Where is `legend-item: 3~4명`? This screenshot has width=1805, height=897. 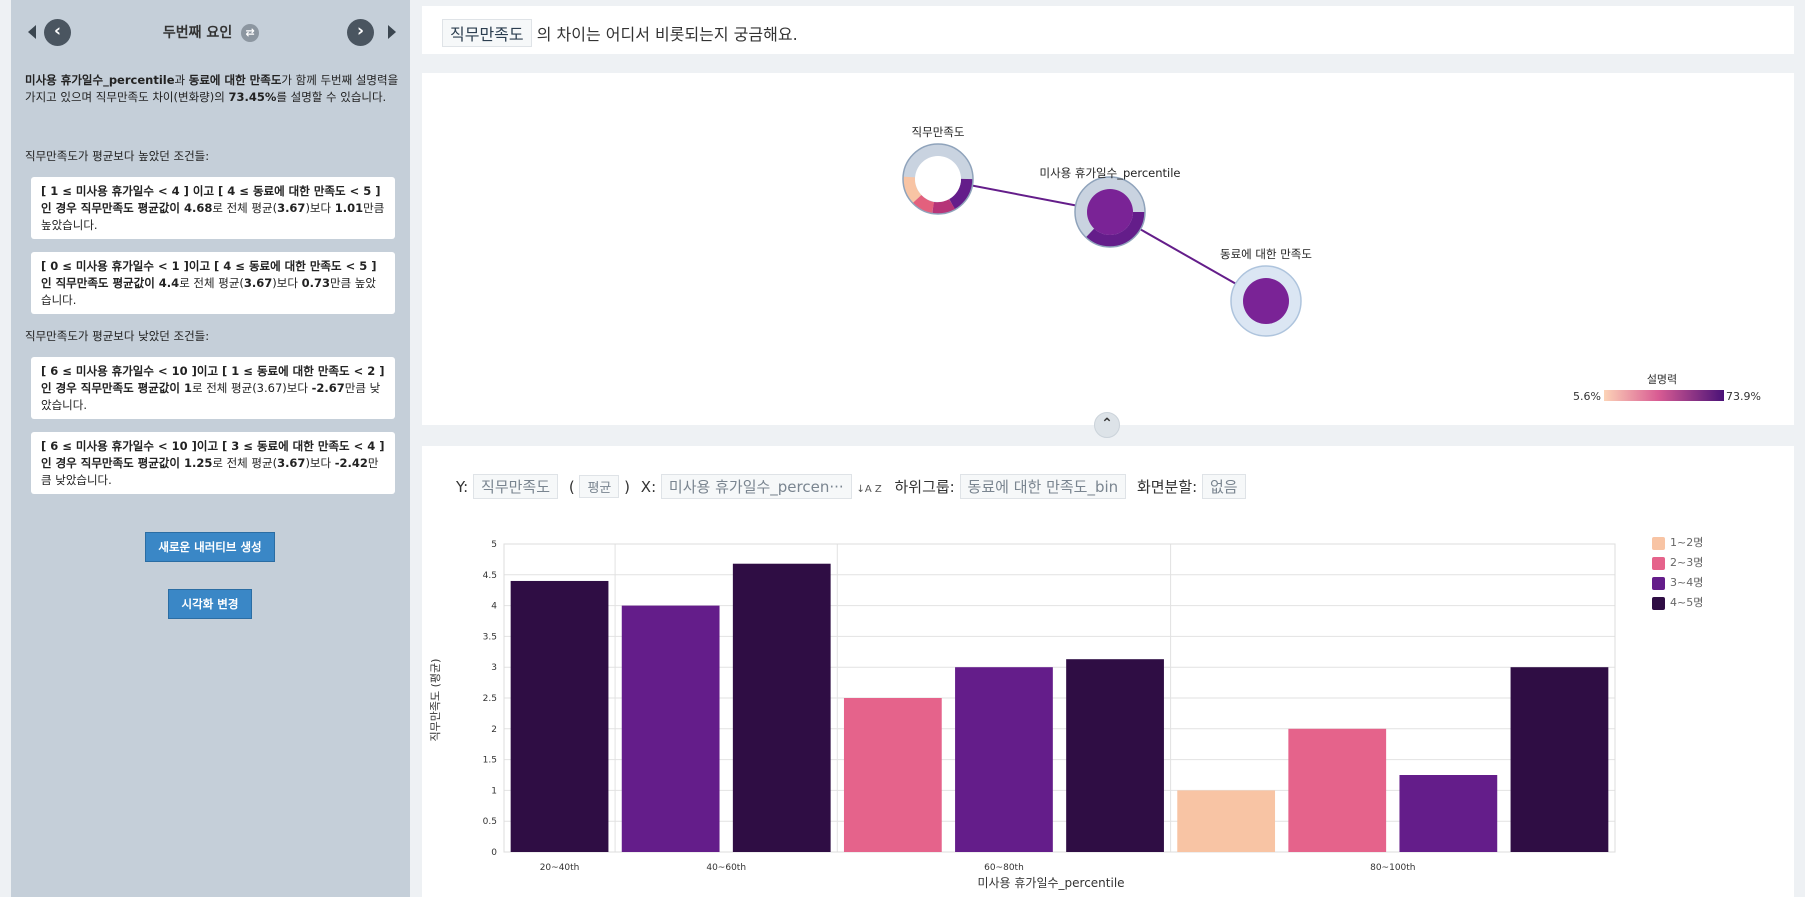 legend-item: 3~4명 is located at coordinates (1677, 586).